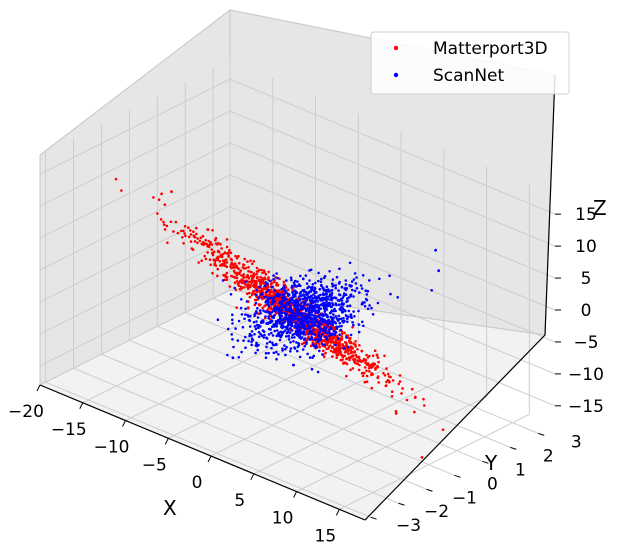 This screenshot has height=556, width=622. Describe the element at coordinates (490, 49) in the screenshot. I see `legend-label-matterport3d: Matterport3D` at that location.